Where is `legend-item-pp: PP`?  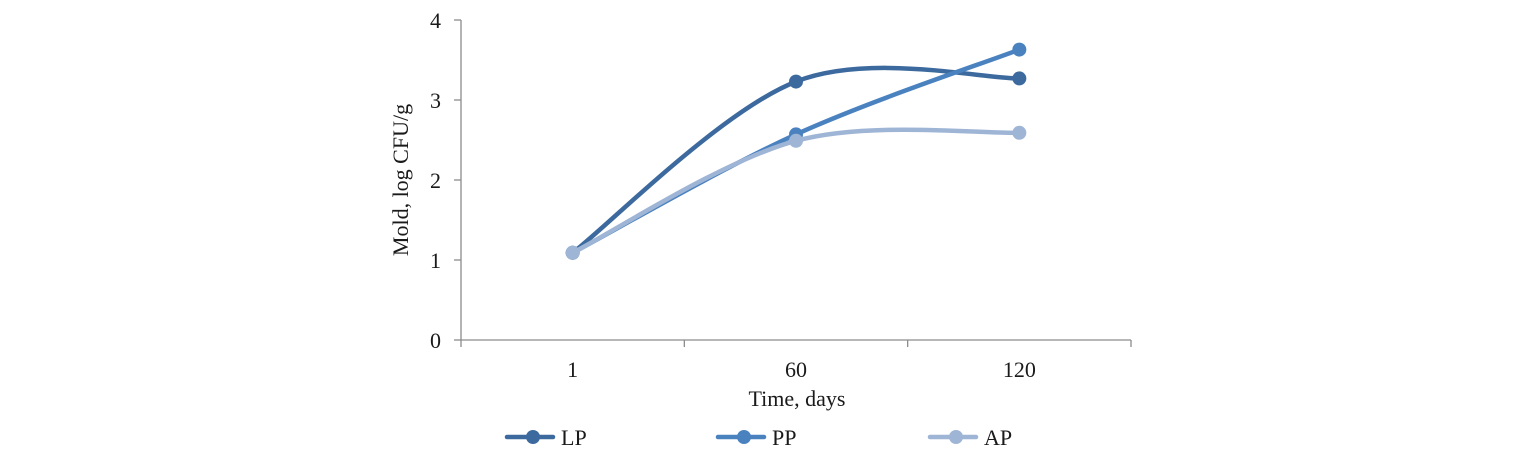 legend-item-pp: PP is located at coordinates (755, 437).